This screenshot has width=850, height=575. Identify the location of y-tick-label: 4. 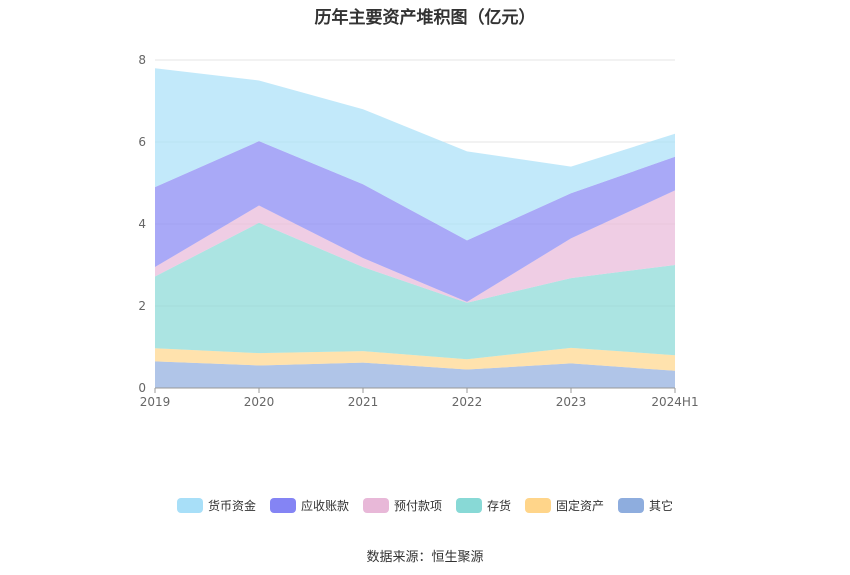
(142, 224).